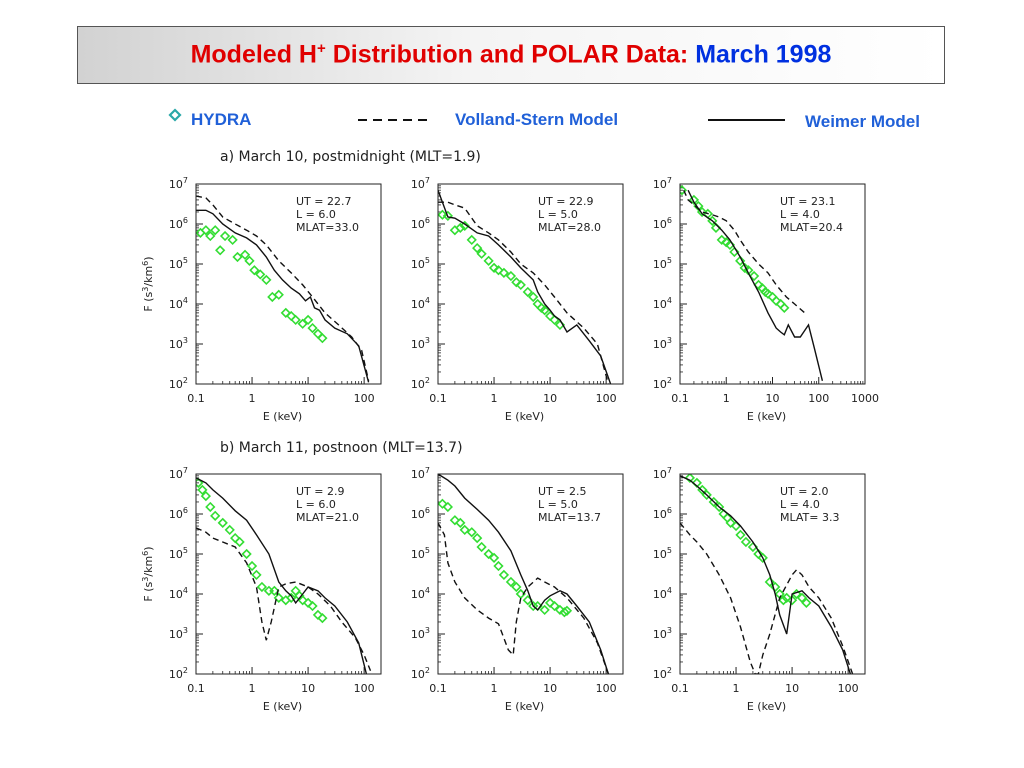  I want to click on hydra-legend-marker, so click(175, 115).